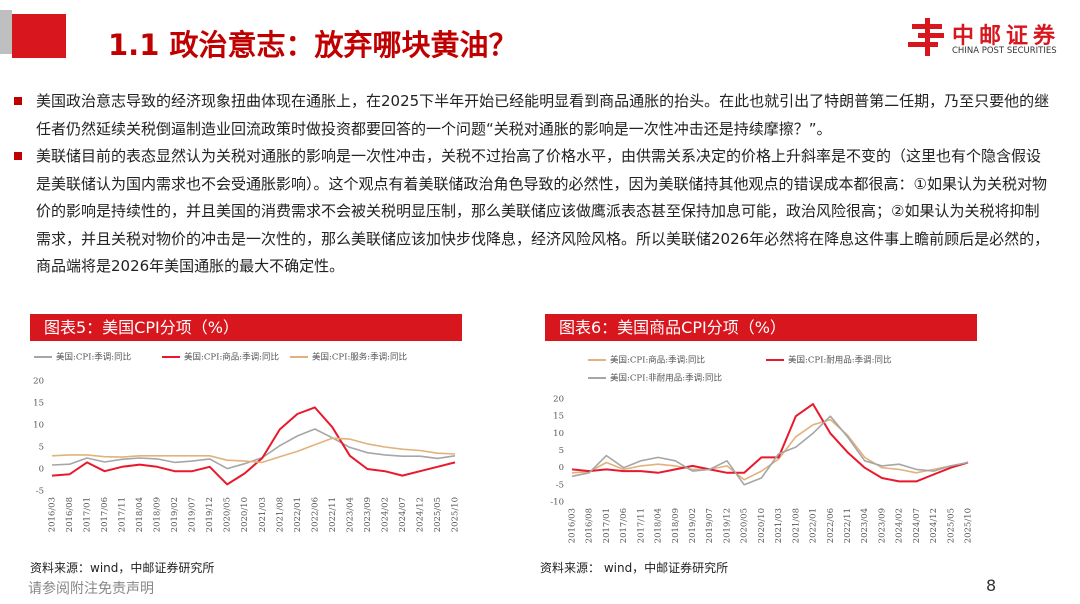 The height and width of the screenshot is (604, 1080). What do you see at coordinates (666, 378) in the screenshot?
I see `legend-label: 美国:CPI:非耐用品:季调:同比` at bounding box center [666, 378].